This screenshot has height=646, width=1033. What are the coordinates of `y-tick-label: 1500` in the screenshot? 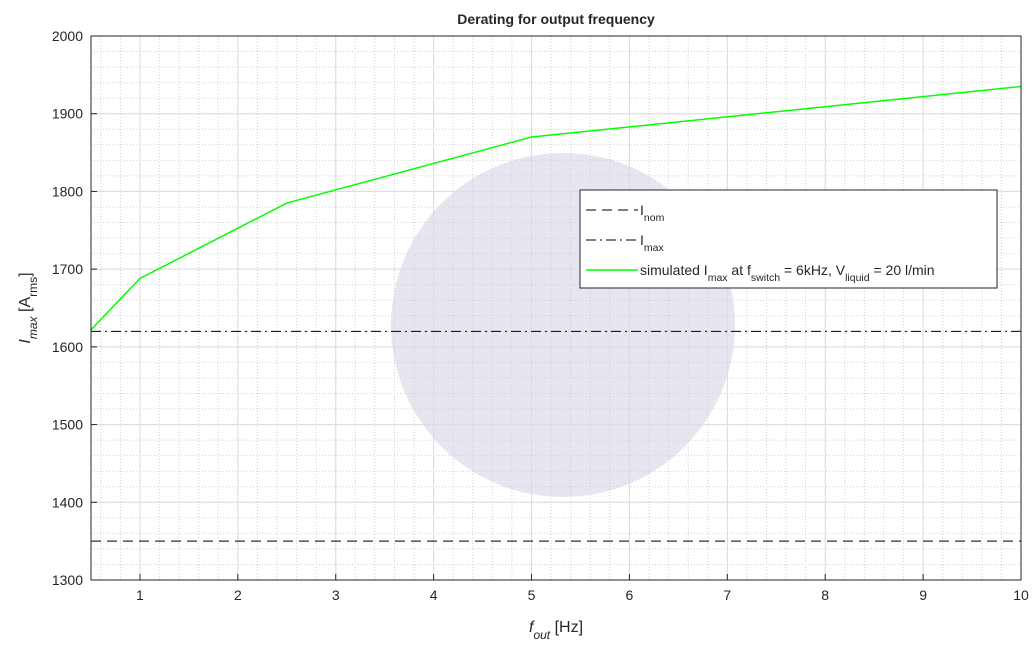 It's located at (67, 425).